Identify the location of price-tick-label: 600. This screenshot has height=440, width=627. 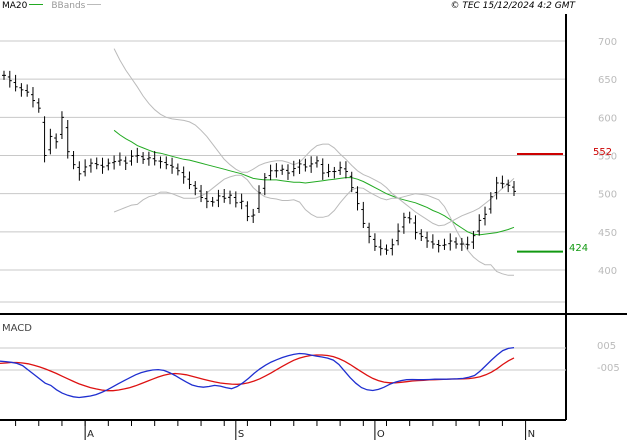
(607, 118).